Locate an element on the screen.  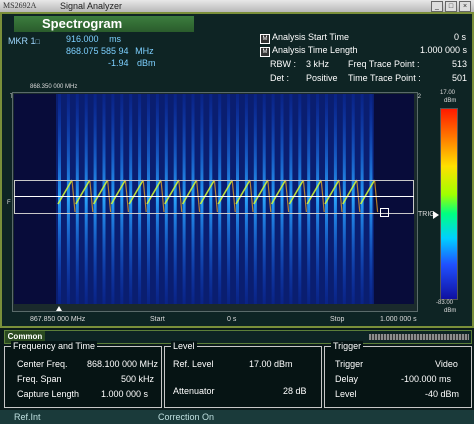
time-trace-point-label: Time Trace Point : is located at coordinates (384, 78).